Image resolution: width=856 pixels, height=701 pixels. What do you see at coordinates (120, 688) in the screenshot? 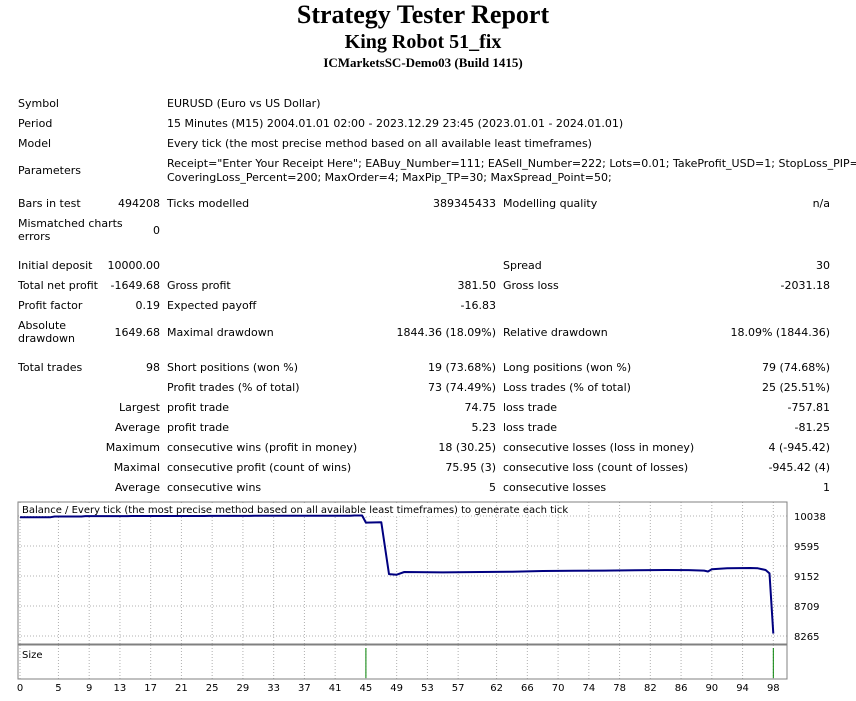
I see `x-tick-label: 13` at bounding box center [120, 688].